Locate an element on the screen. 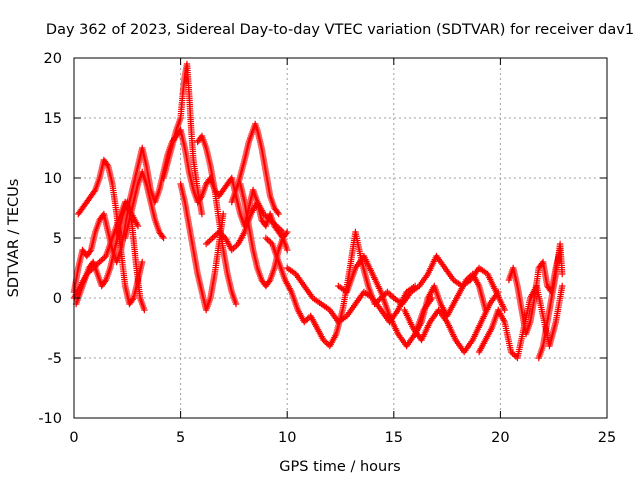 The height and width of the screenshot is (480, 640). x-tick-label: 25 is located at coordinates (607, 438).